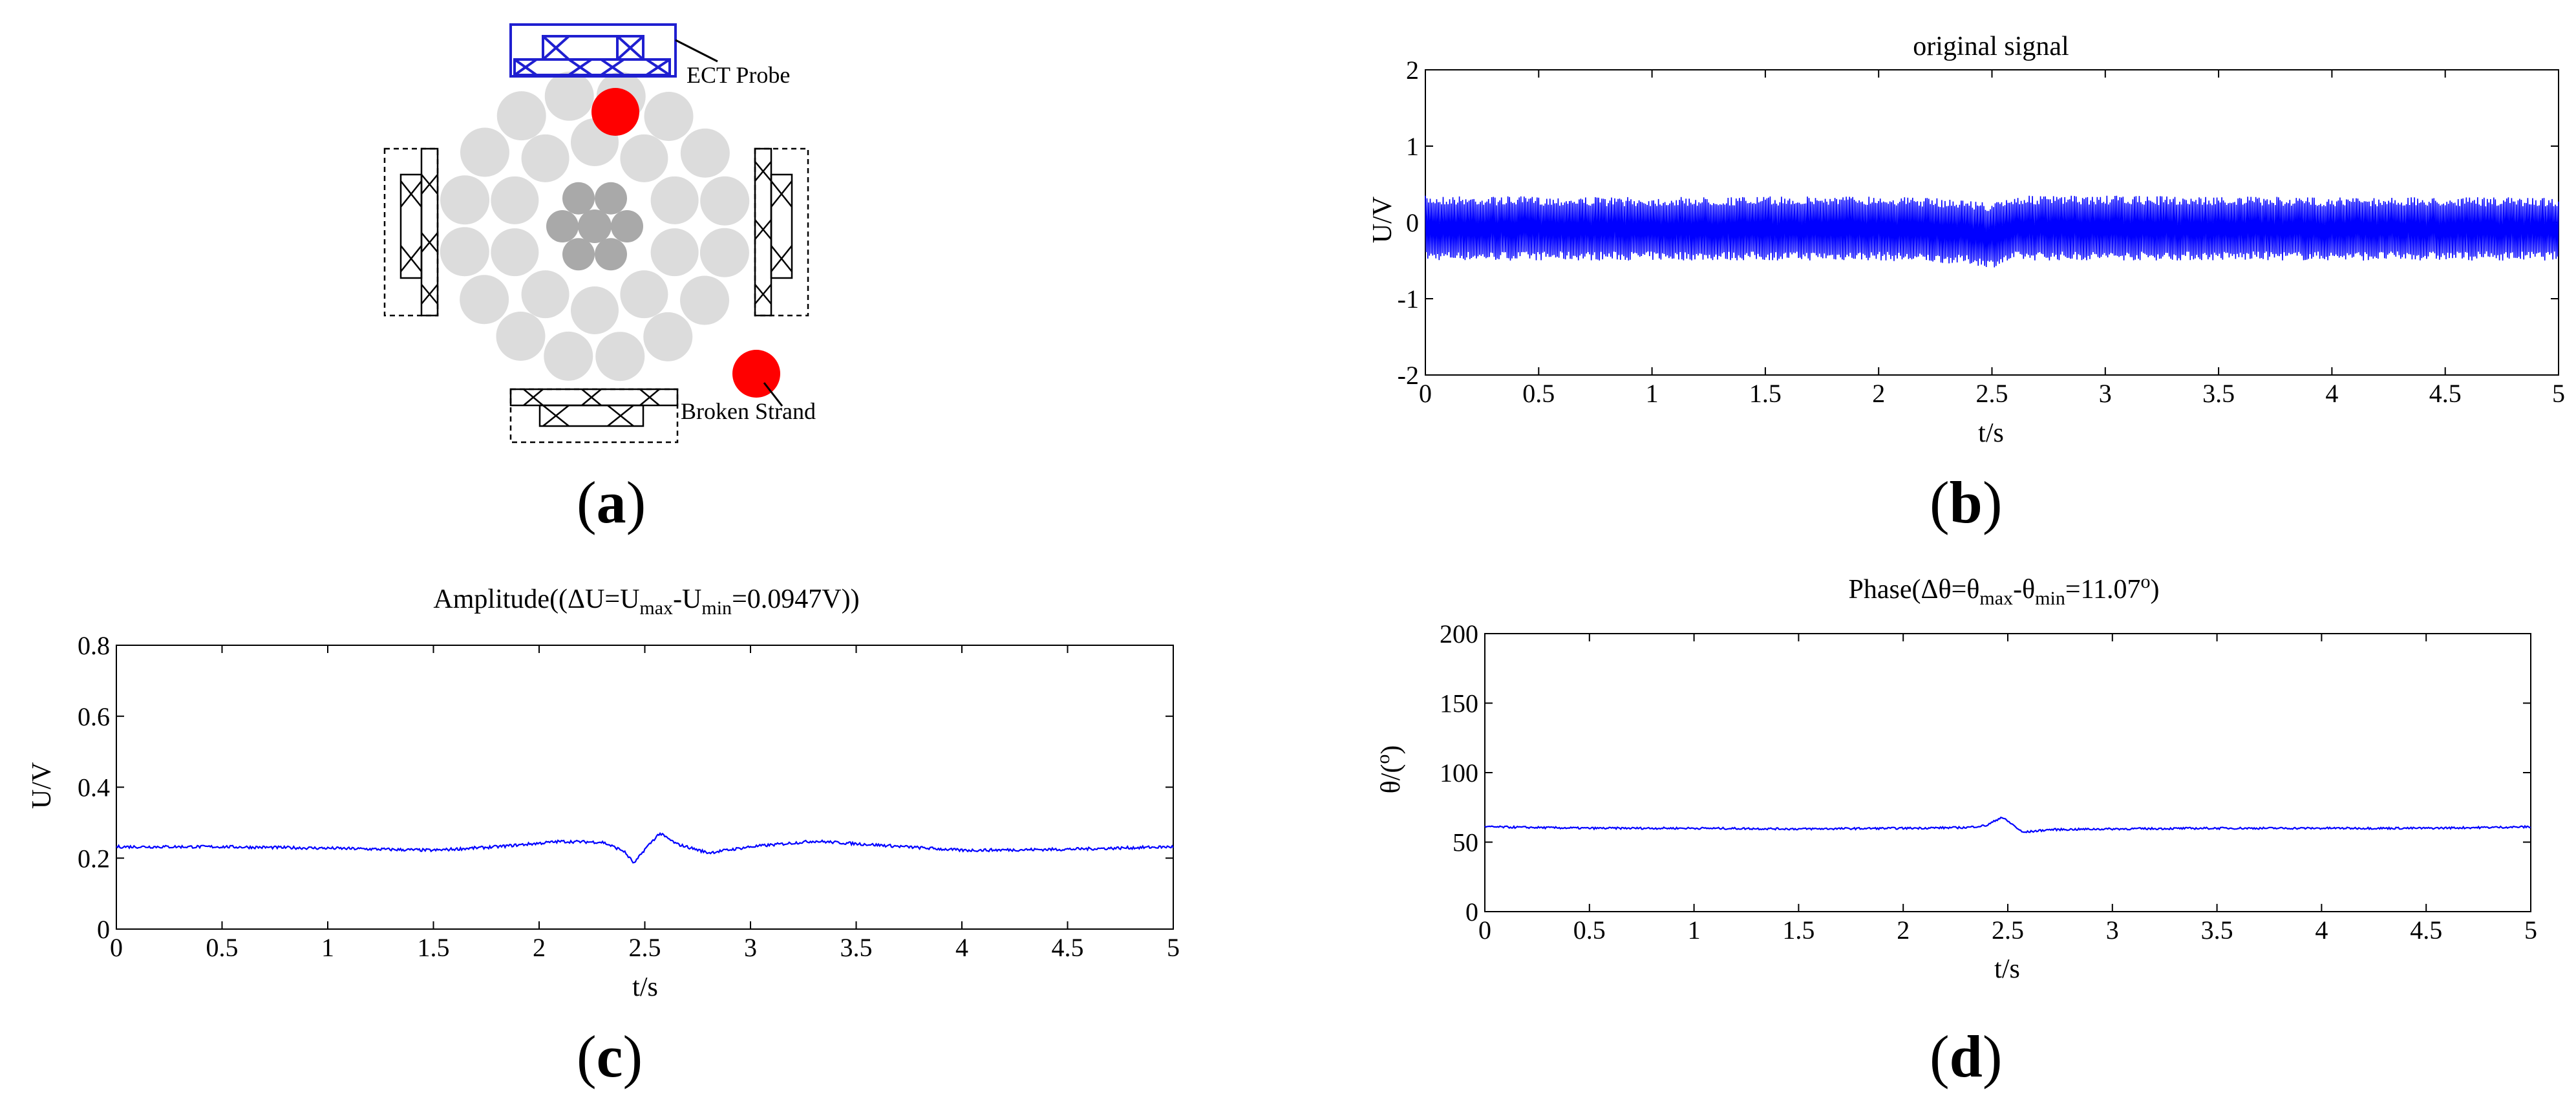 This screenshot has width=2576, height=1114. Describe the element at coordinates (1173, 947) in the screenshot. I see `chart-c-xtick-label: 5` at that location.